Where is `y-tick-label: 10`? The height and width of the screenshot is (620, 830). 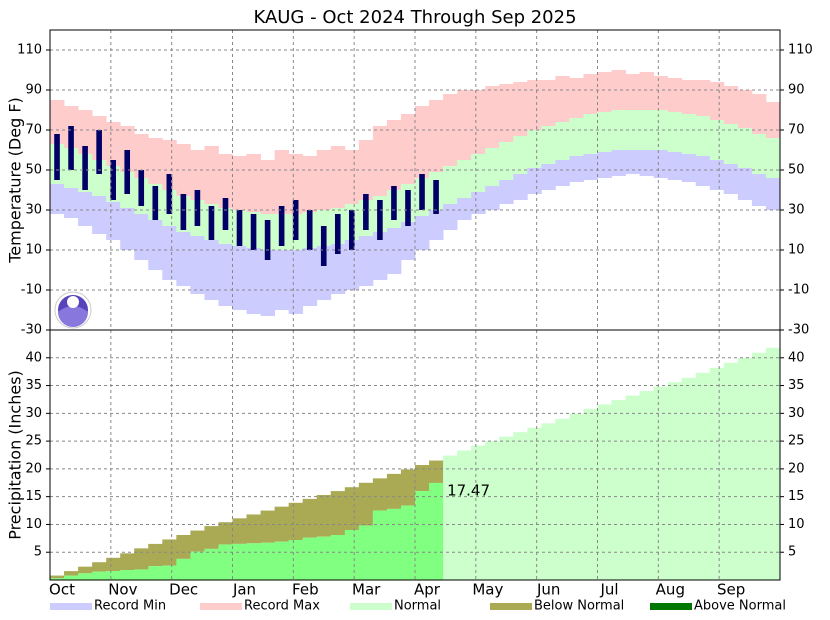
y-tick-label: 10 is located at coordinates (796, 250).